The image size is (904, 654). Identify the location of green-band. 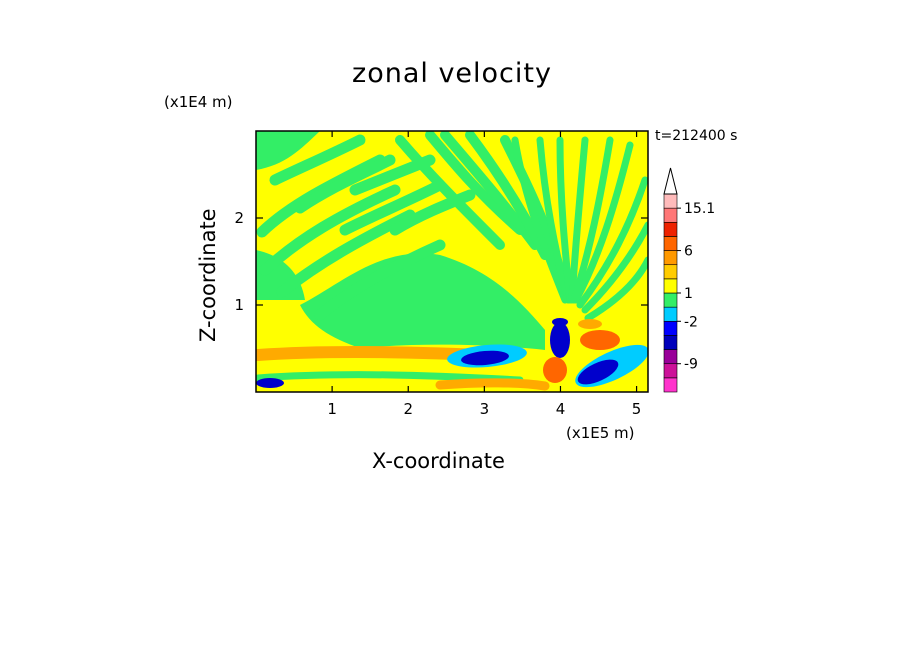
(390, 377).